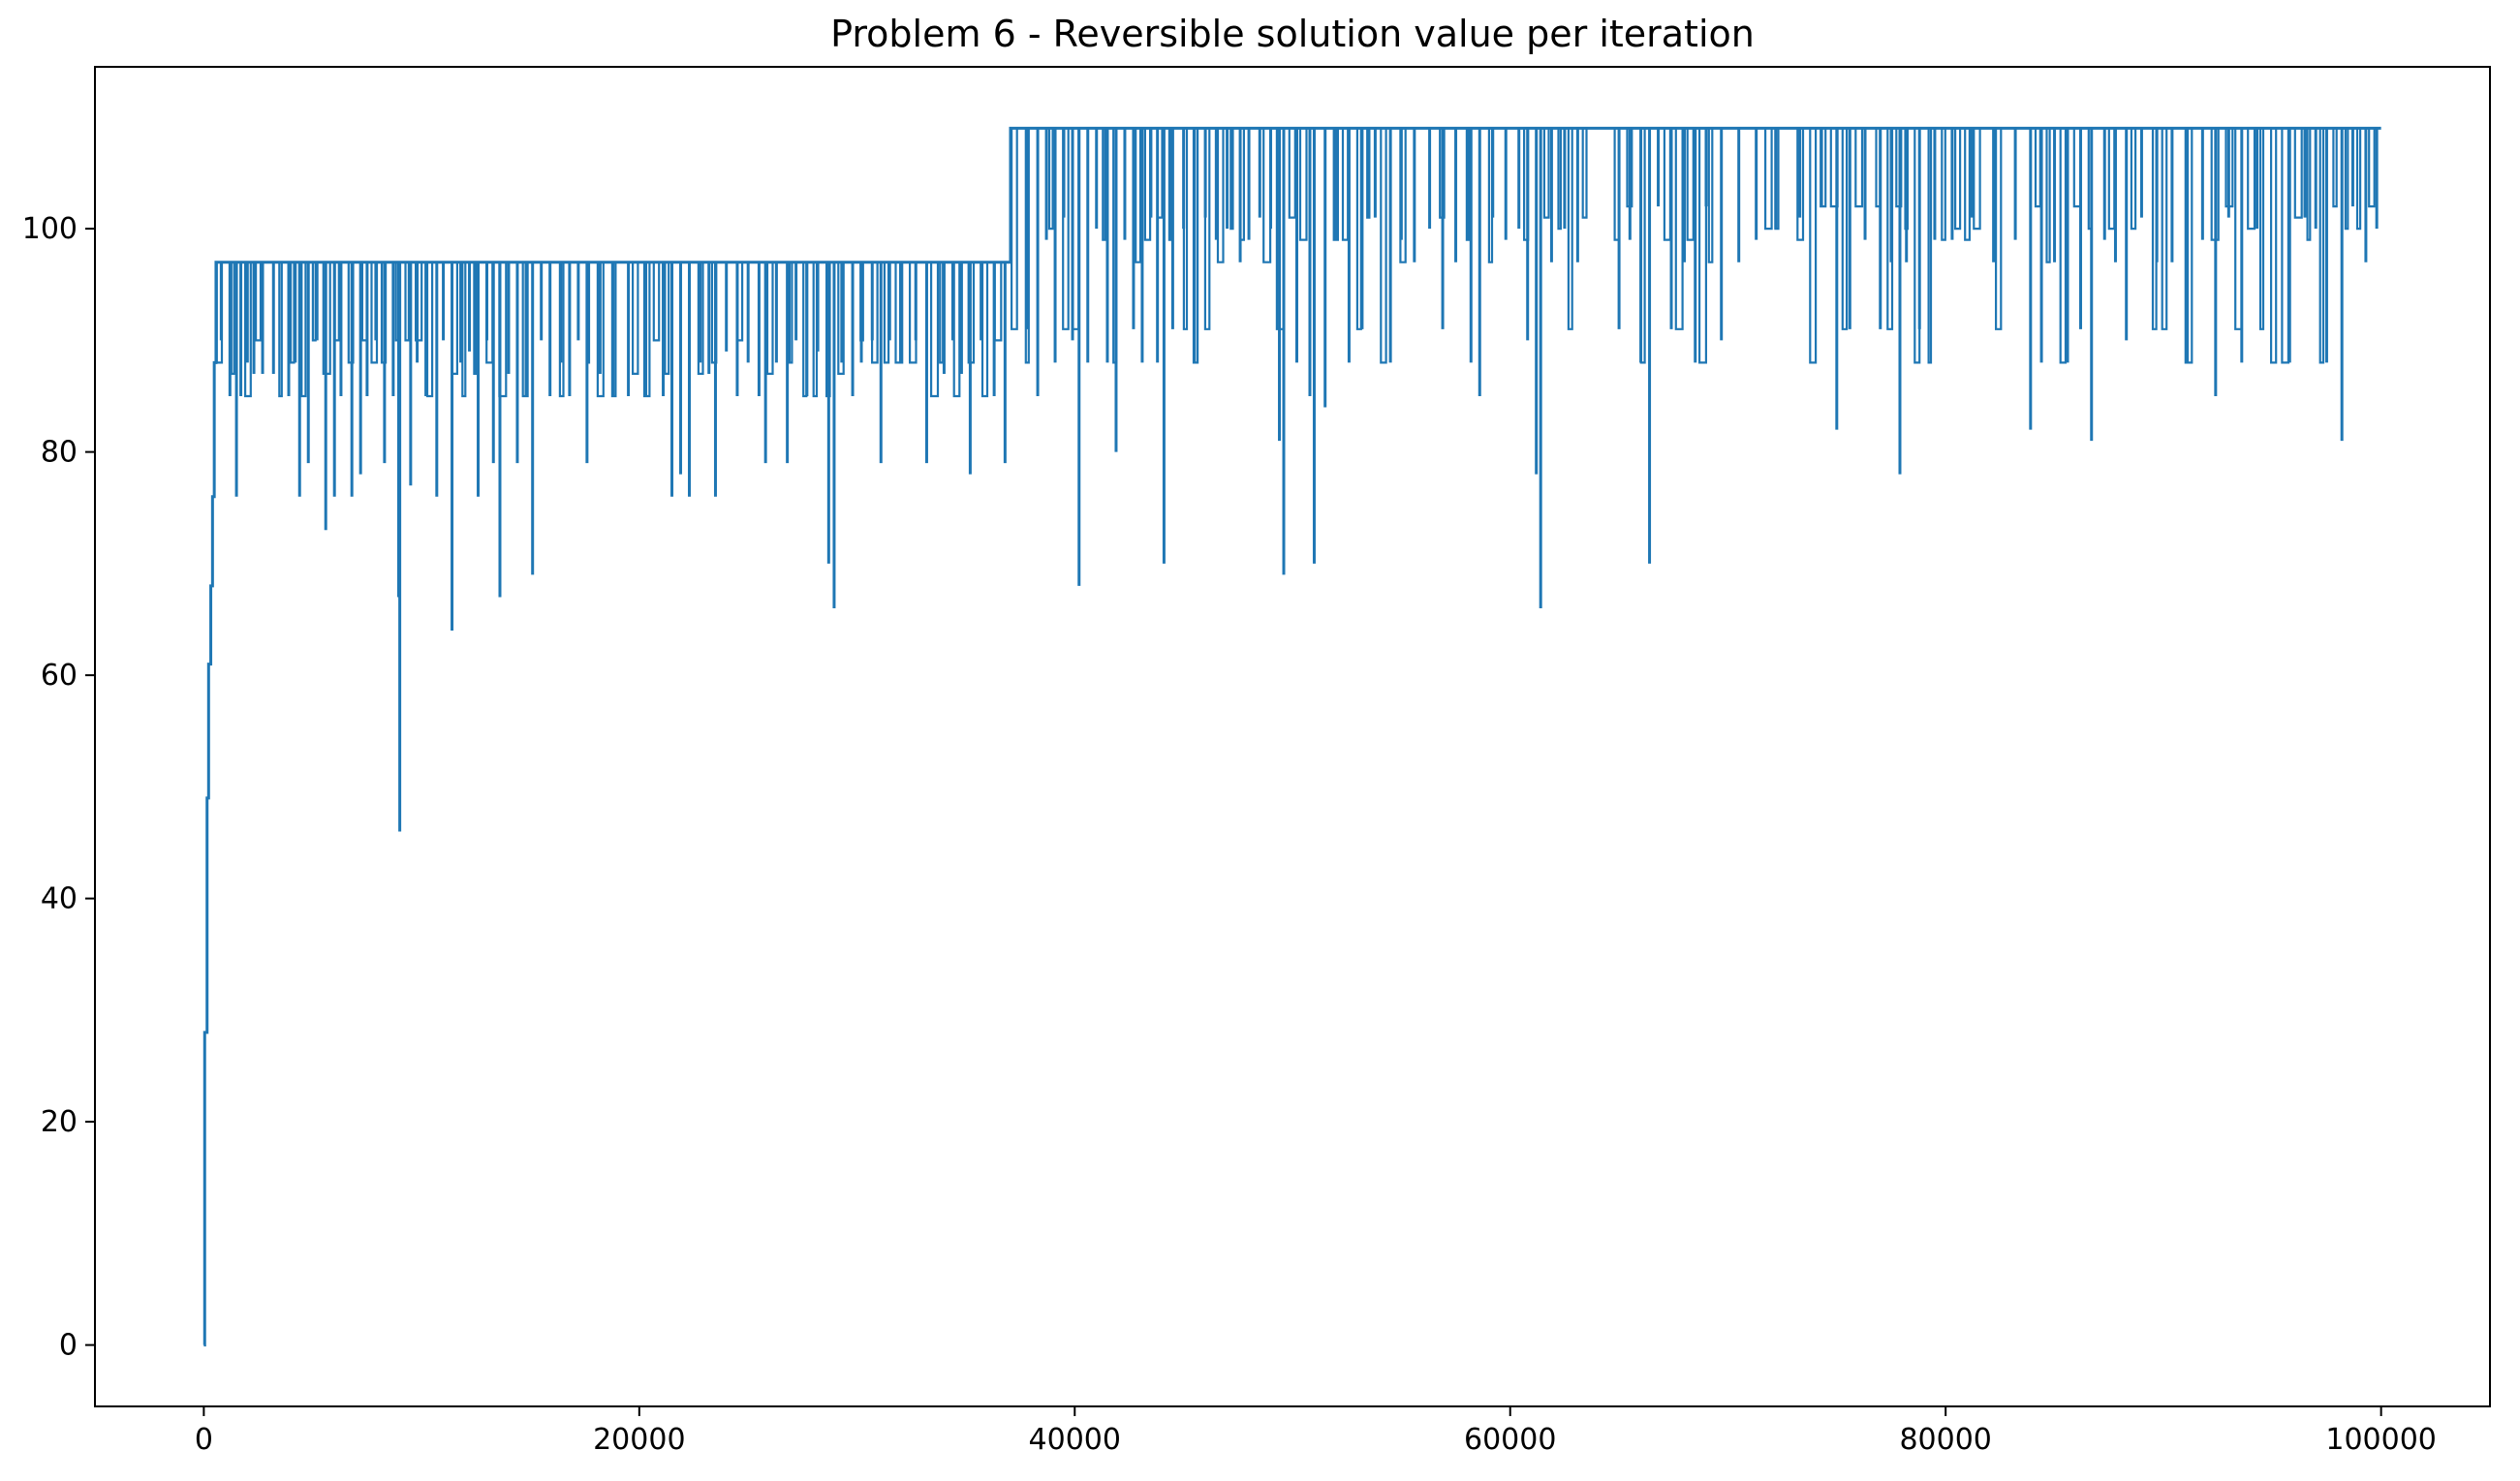 The height and width of the screenshot is (1481, 2520). What do you see at coordinates (68, 1346) in the screenshot?
I see `y-tick-label: 0` at bounding box center [68, 1346].